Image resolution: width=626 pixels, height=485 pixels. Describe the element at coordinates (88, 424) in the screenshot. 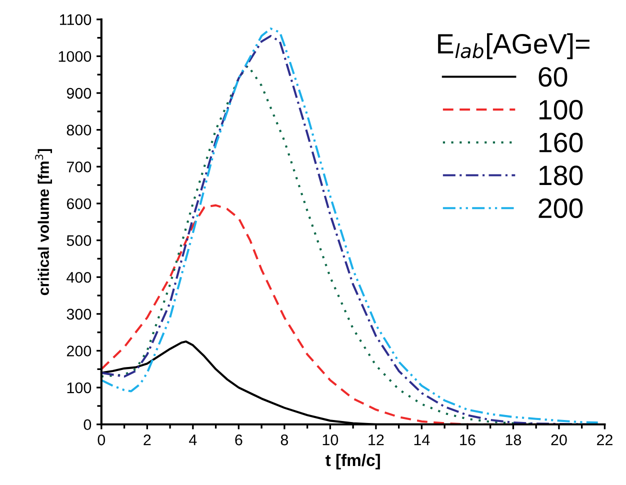

I see `y-tick-label: 0` at that location.